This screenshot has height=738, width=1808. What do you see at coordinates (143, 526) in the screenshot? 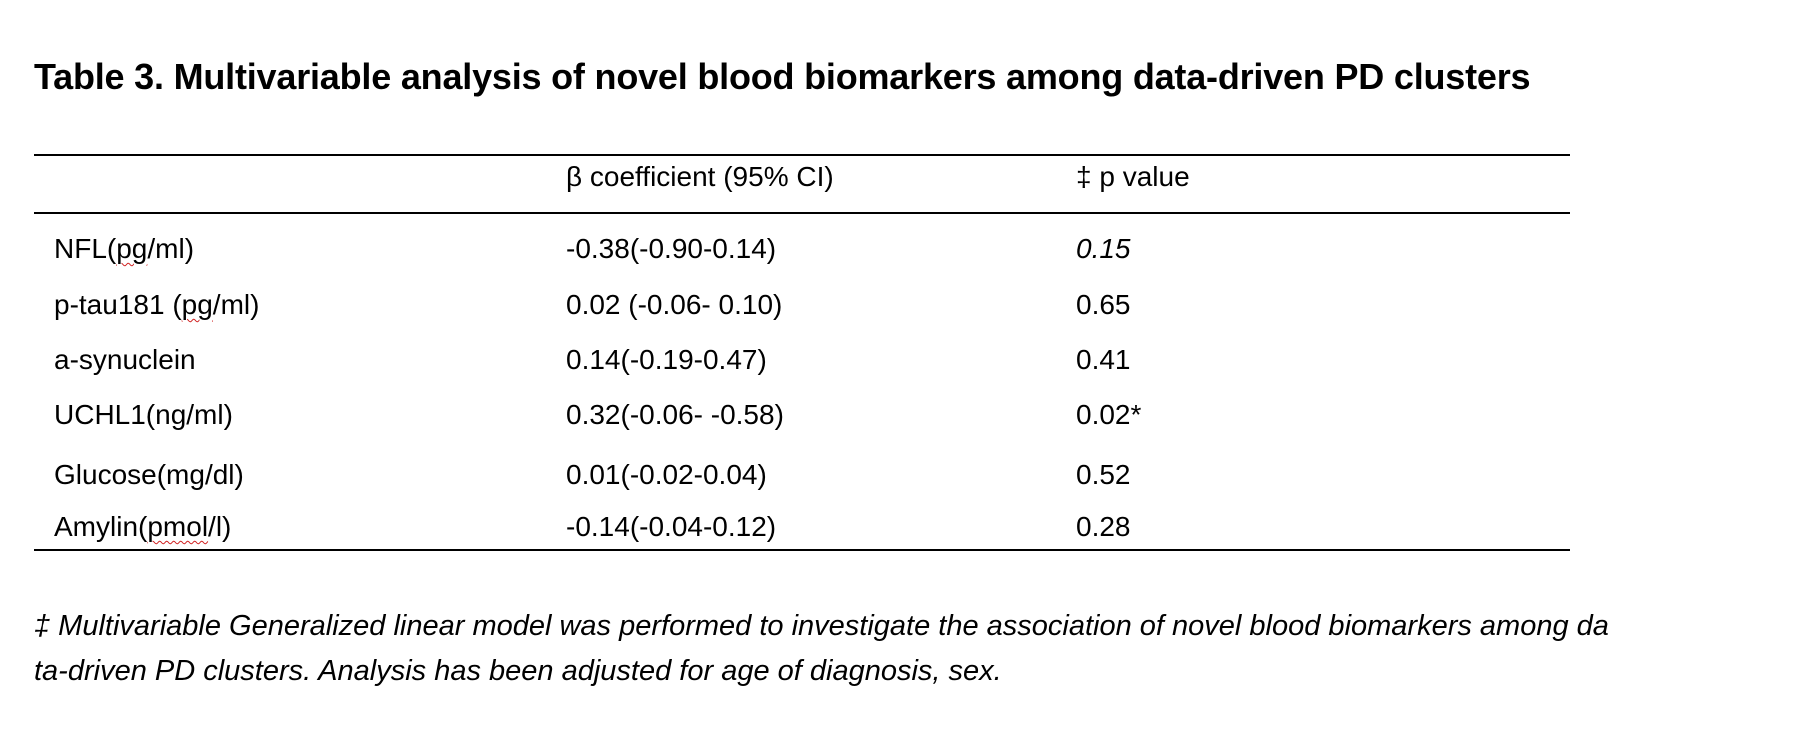
I see `row-label-amylin: Amylin(pmol/l)` at bounding box center [143, 526].